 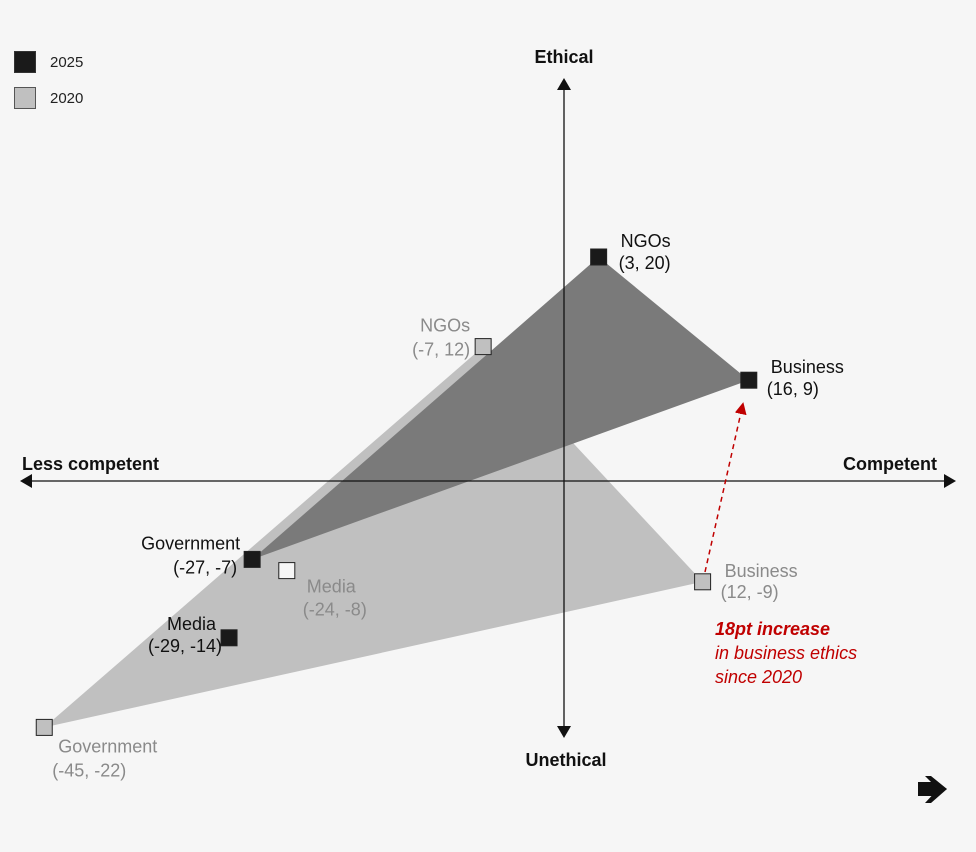 I want to click on legend-label-2020: 2020, so click(x=67, y=98).